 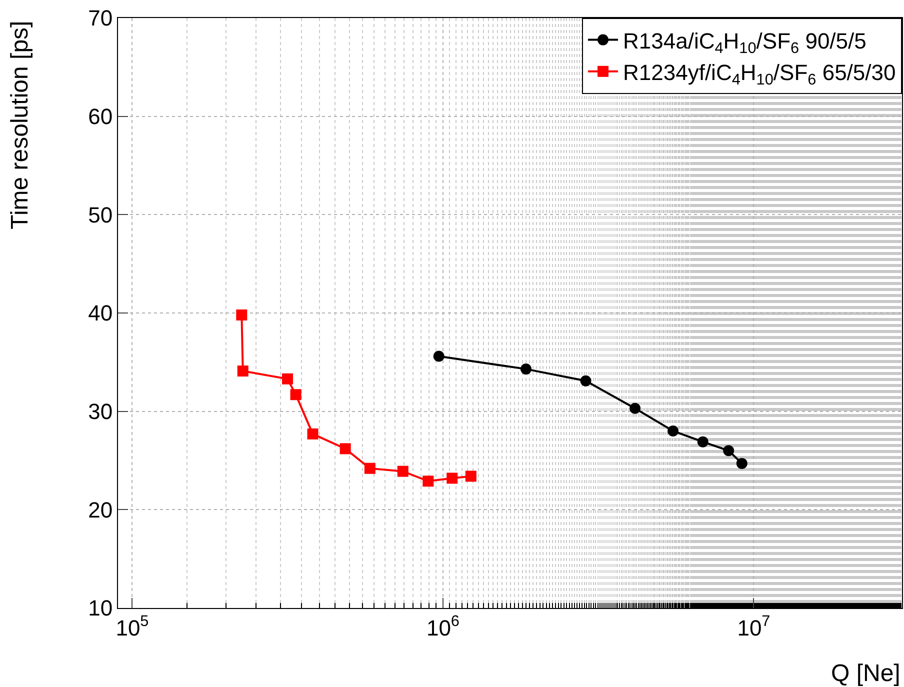 I want to click on x-axis-title: Q [Ne], so click(x=865, y=673).